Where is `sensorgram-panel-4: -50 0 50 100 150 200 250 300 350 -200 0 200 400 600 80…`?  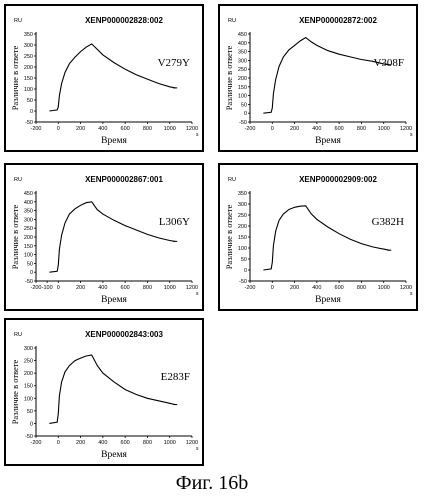
sensorgram-panel-4: -50 0 50 100 150 200 250 300 350 -200 0 200 400 600 80… is located at coordinates (318, 237).